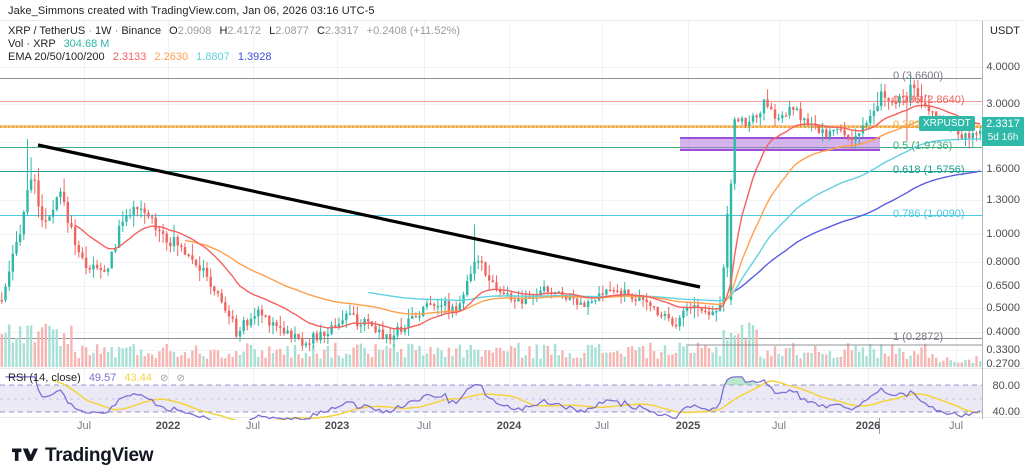  I want to click on time-label-10: Jul, so click(956, 426).